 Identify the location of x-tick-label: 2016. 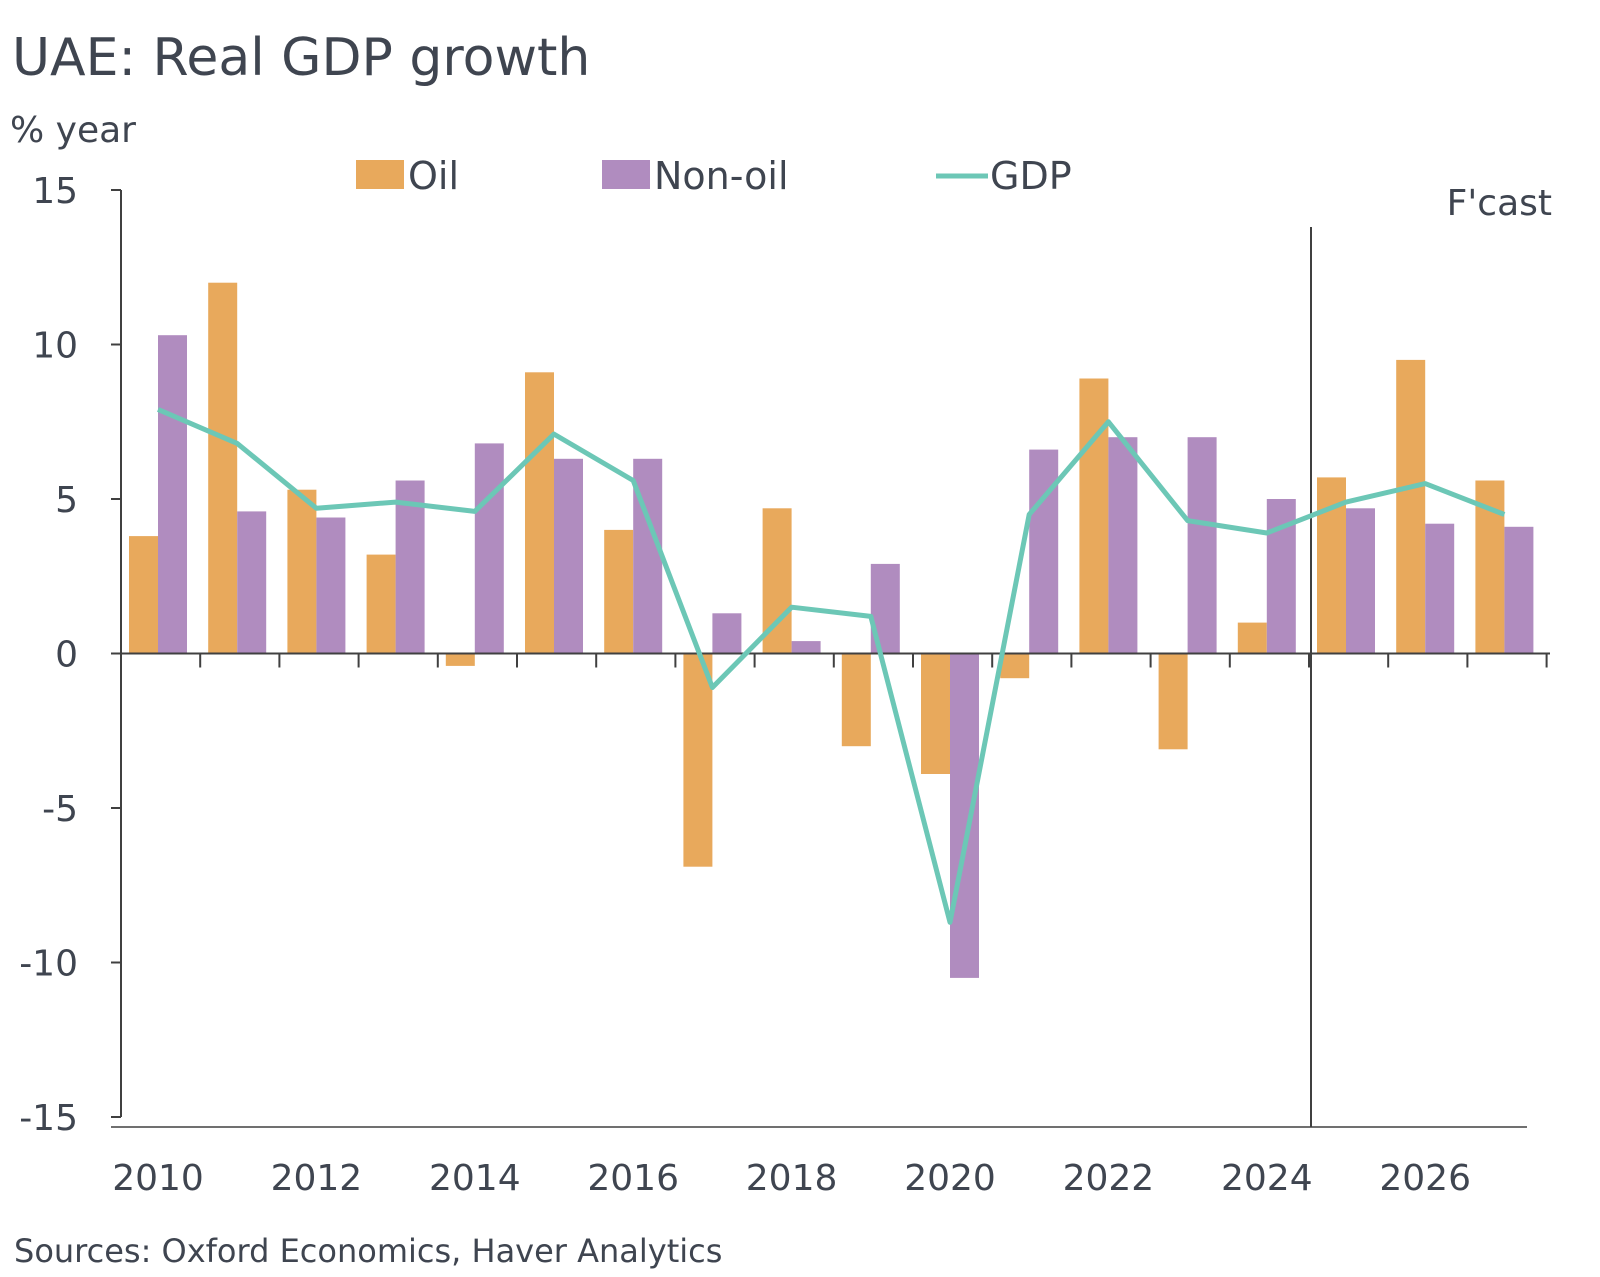
(633, 1178).